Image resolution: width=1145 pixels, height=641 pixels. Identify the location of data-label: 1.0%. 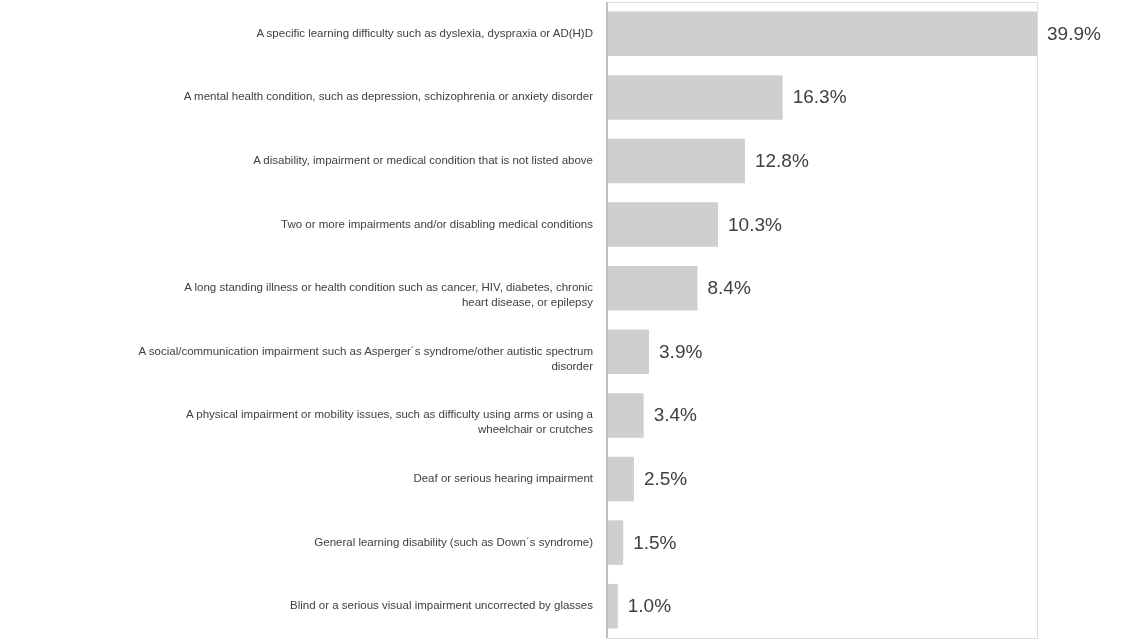
(649, 606).